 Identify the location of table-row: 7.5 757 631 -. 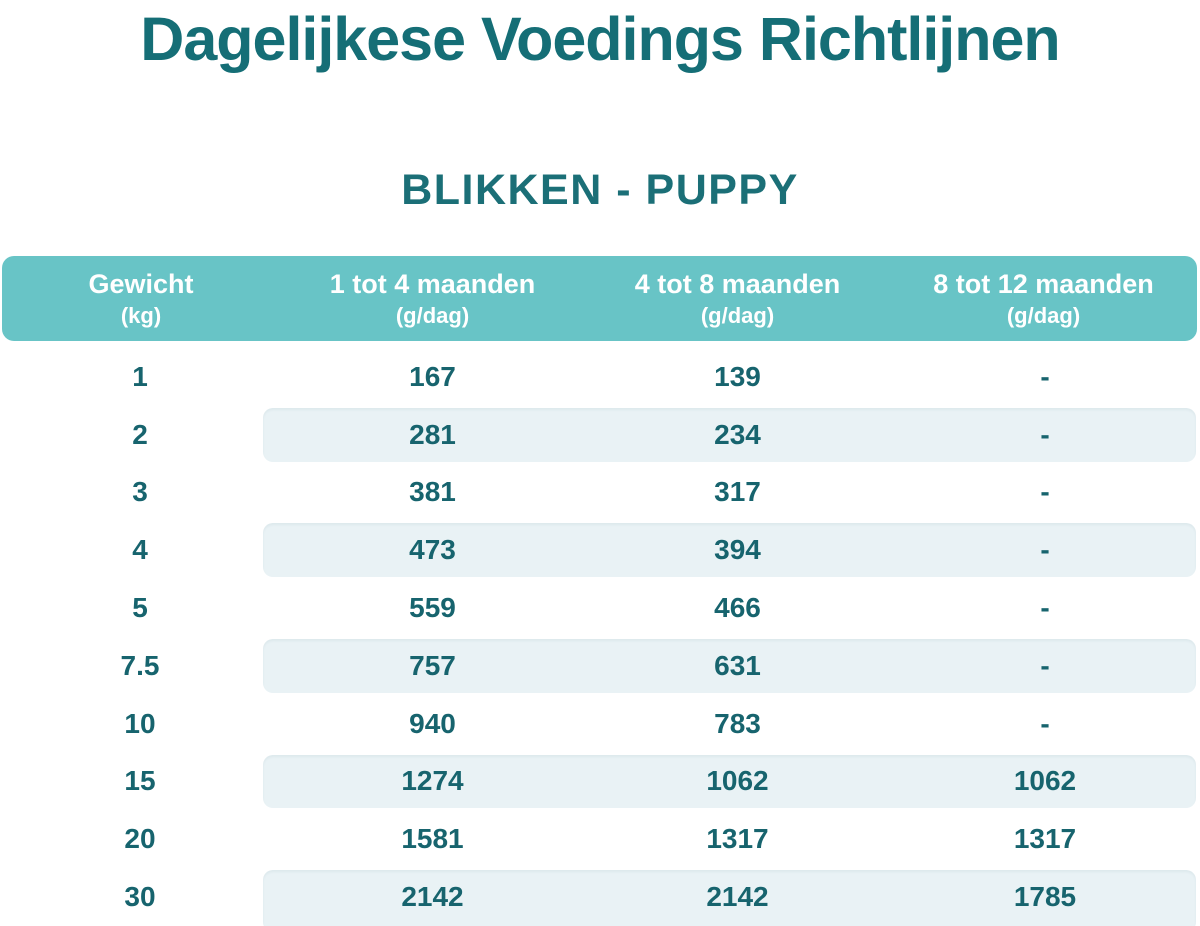
(600, 666).